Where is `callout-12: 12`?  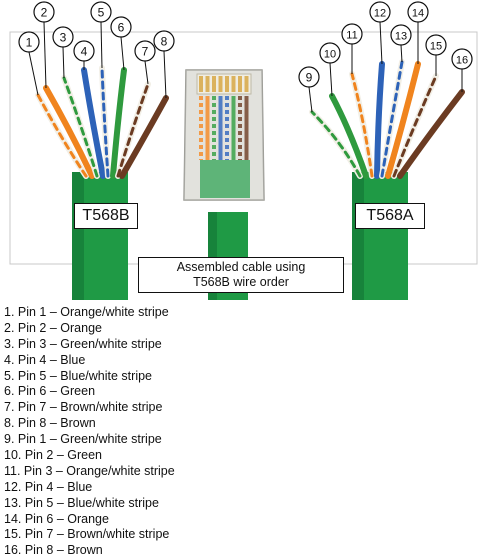 callout-12: 12 is located at coordinates (380, 33).